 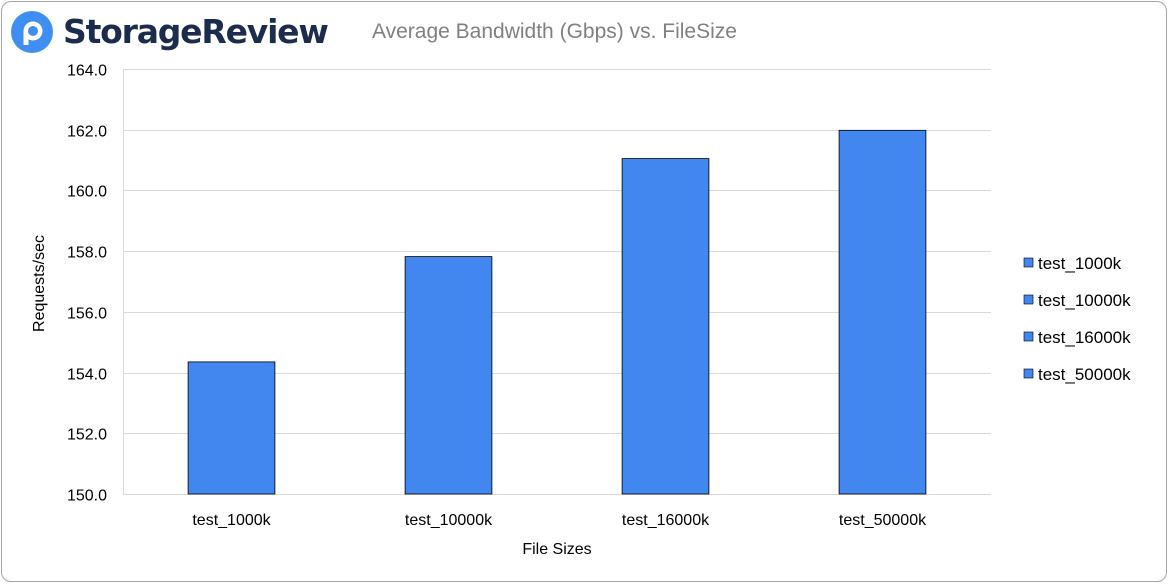 What do you see at coordinates (1084, 374) in the screenshot?
I see `legend-label: test_50000k` at bounding box center [1084, 374].